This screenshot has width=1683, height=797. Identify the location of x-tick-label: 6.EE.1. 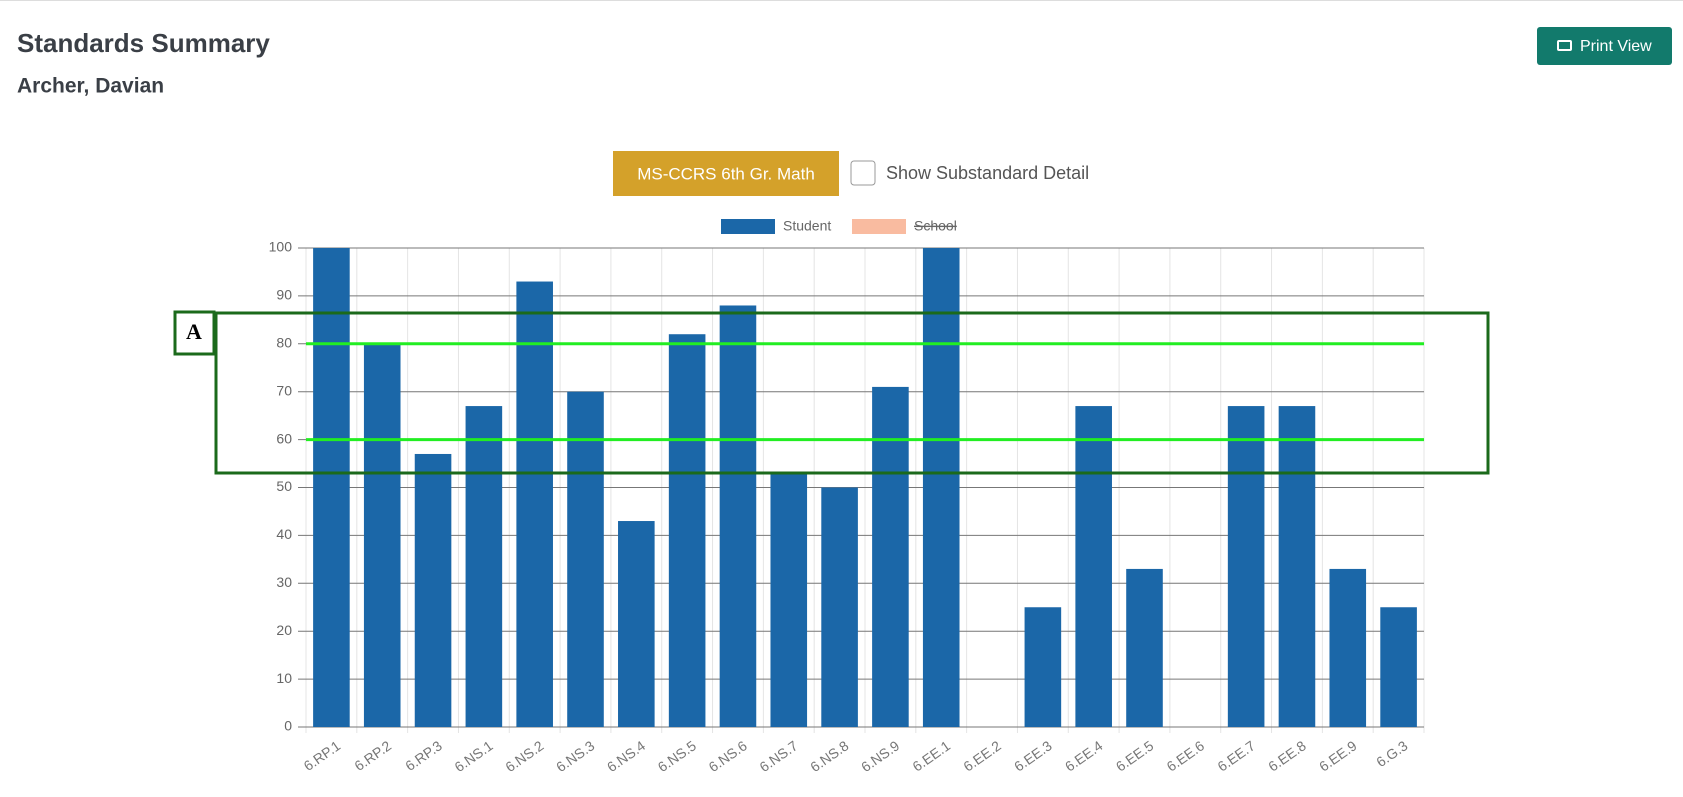
(931, 755).